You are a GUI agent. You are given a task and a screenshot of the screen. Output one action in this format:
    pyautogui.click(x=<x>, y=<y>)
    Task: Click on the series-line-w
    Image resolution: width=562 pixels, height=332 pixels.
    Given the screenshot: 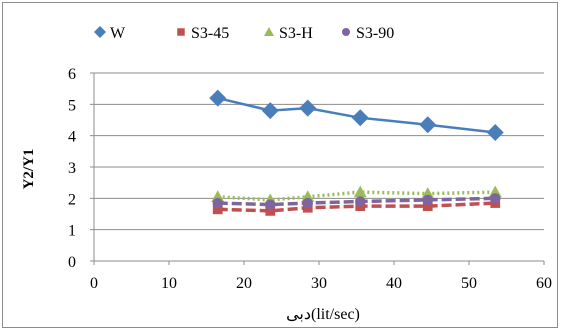 What is the action you would take?
    pyautogui.click(x=356, y=115)
    